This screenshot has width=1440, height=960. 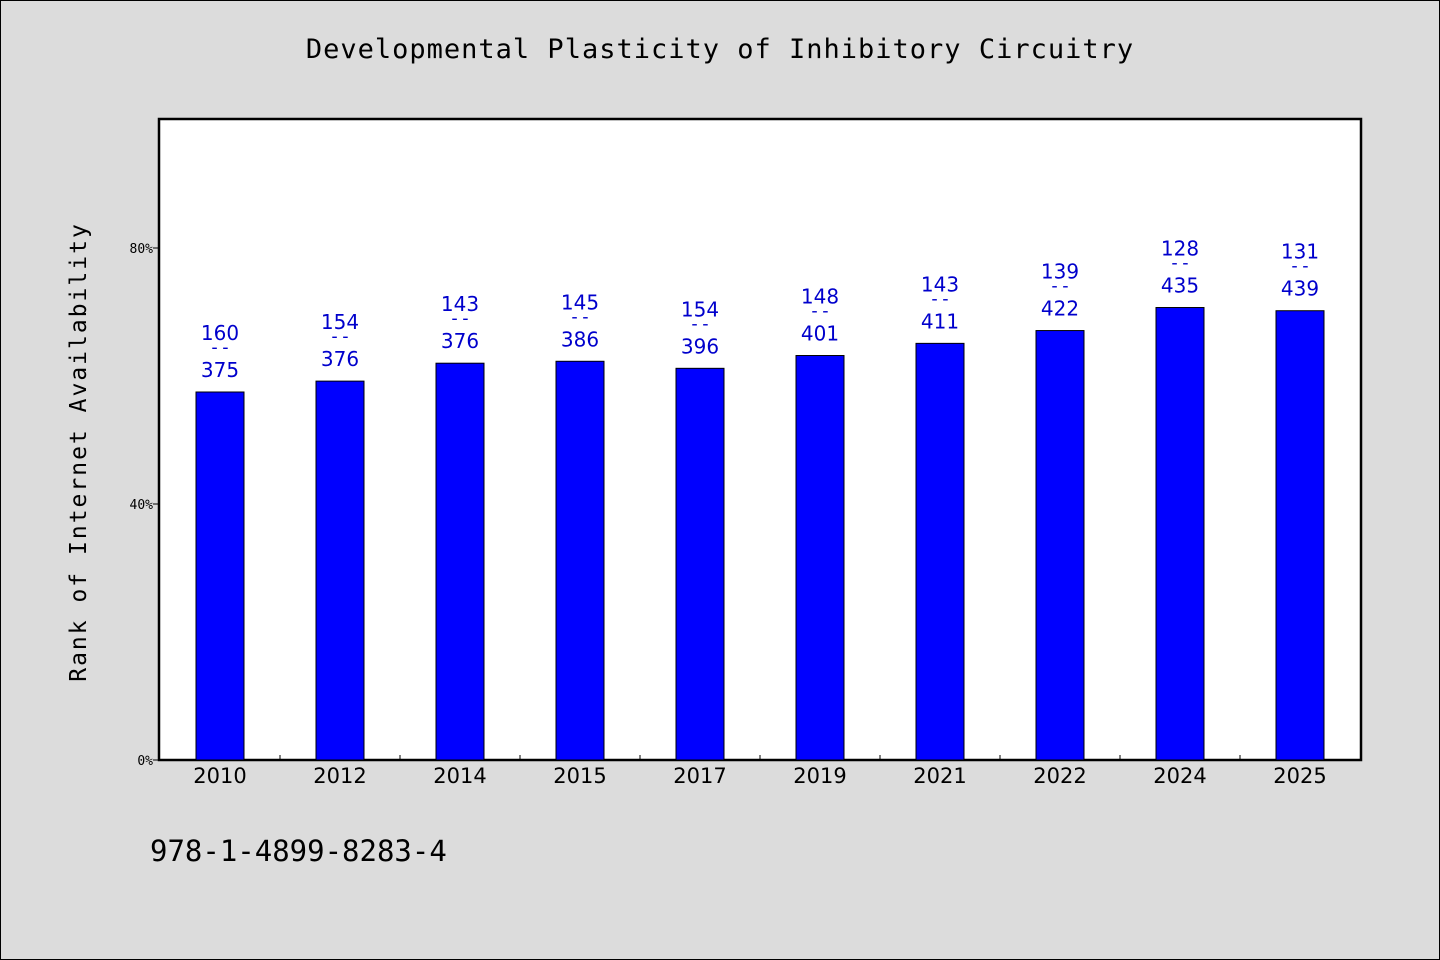 What do you see at coordinates (940, 551) in the screenshot?
I see `bar-2021` at bounding box center [940, 551].